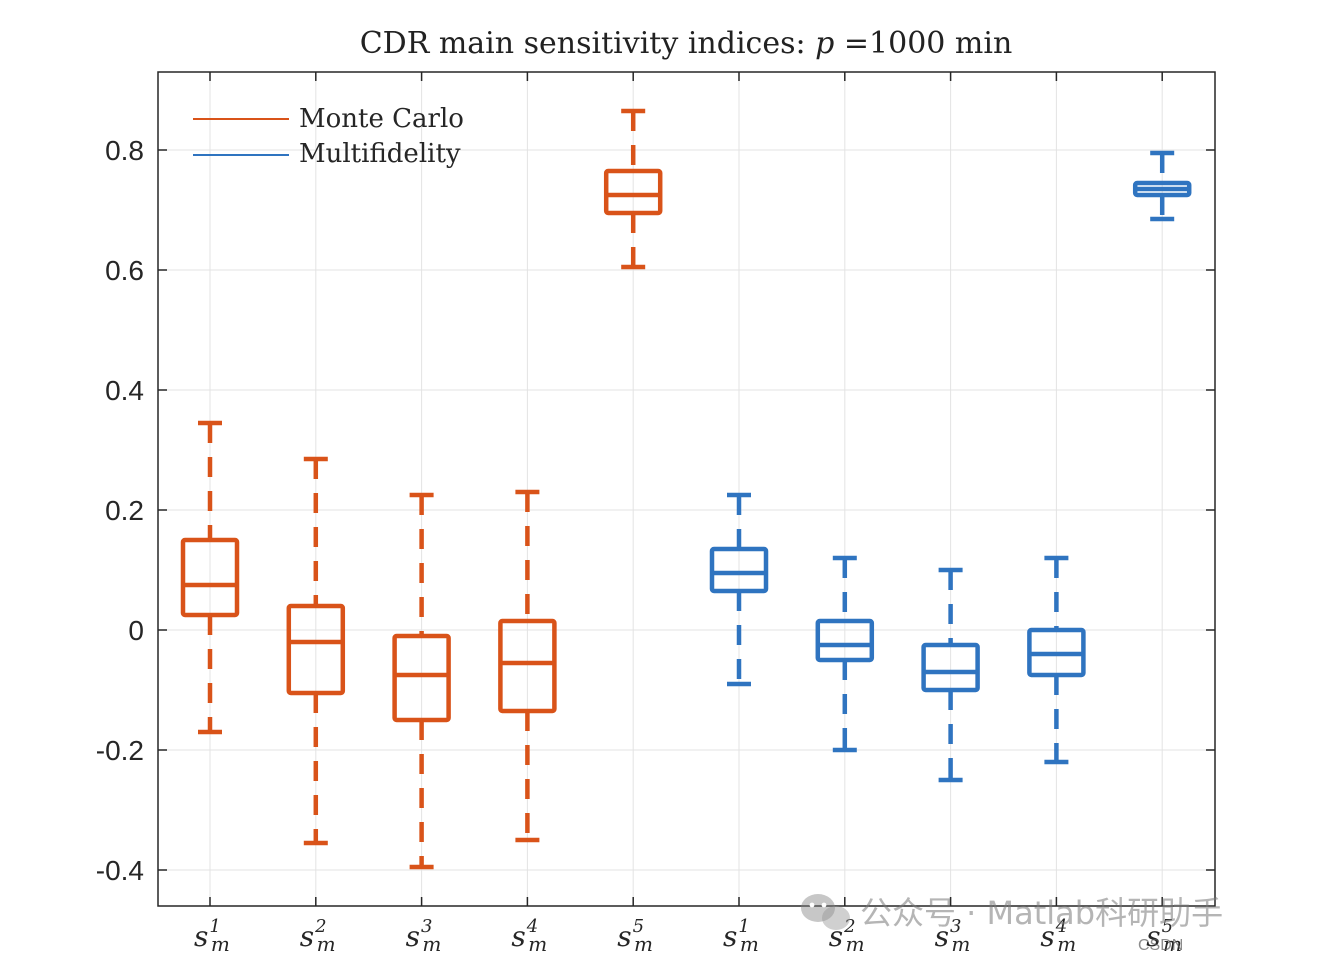  I want to click on legend: Monte Carlo Multifidelity, so click(328, 136).